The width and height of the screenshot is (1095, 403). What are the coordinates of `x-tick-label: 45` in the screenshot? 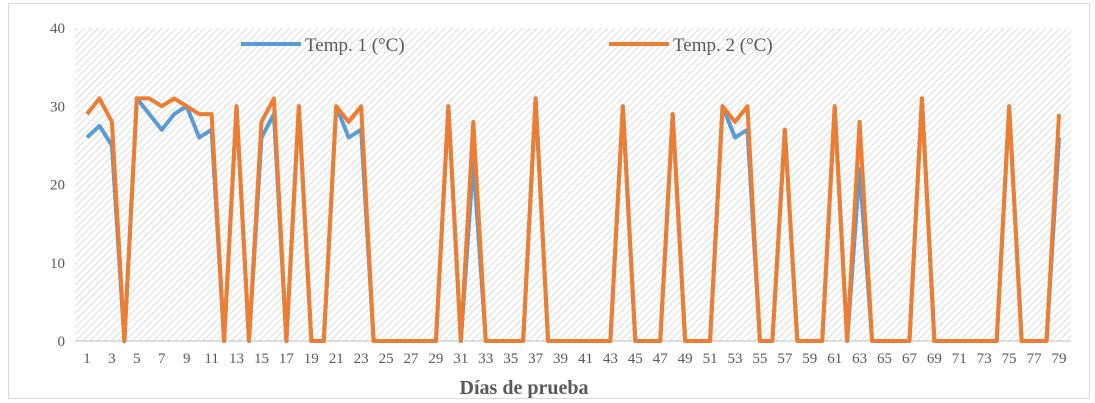 It's located at (635, 359).